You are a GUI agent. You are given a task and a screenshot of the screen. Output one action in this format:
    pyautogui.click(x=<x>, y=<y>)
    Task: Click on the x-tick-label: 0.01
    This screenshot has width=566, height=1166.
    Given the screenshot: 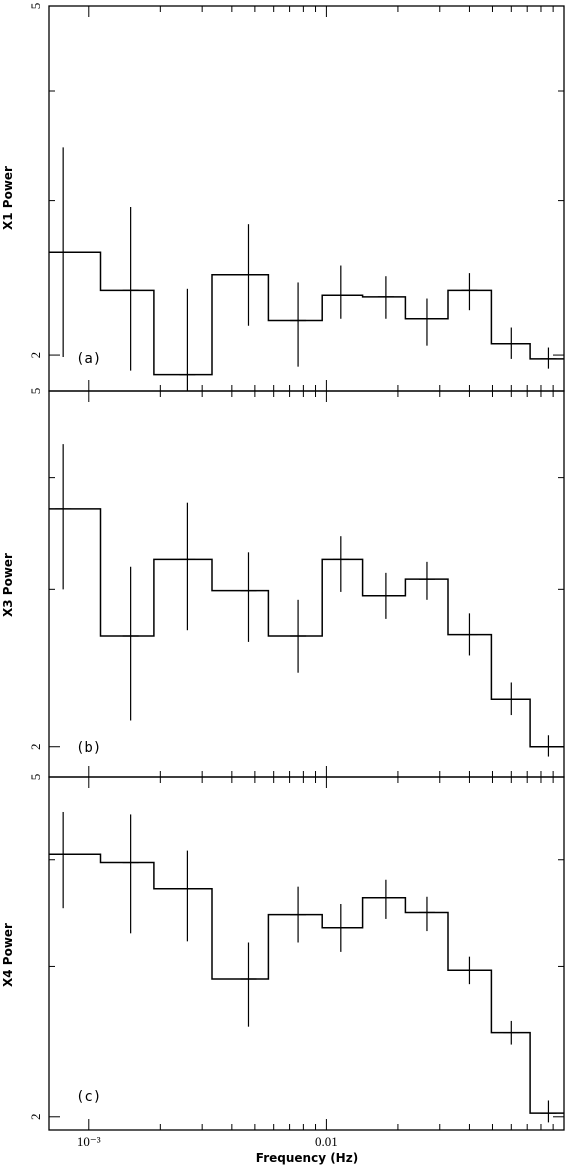 What is the action you would take?
    pyautogui.click(x=326, y=1141)
    